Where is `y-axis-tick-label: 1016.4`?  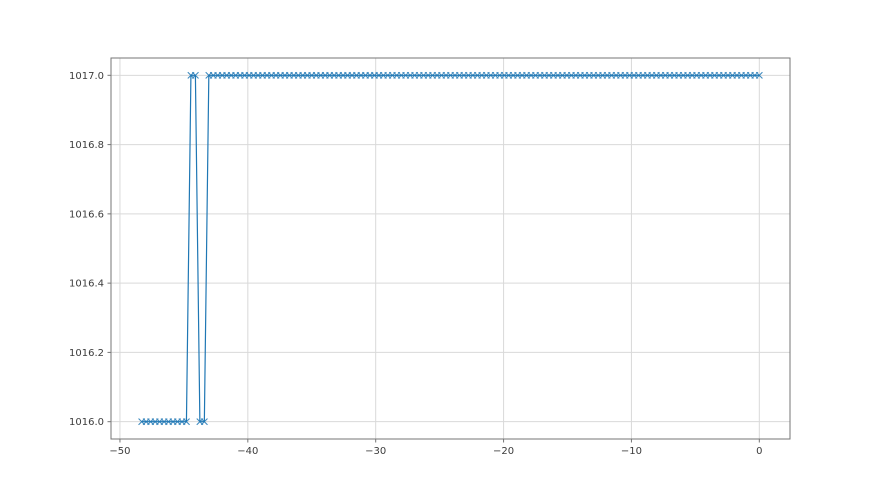 y-axis-tick-label: 1016.4 is located at coordinates (86, 284).